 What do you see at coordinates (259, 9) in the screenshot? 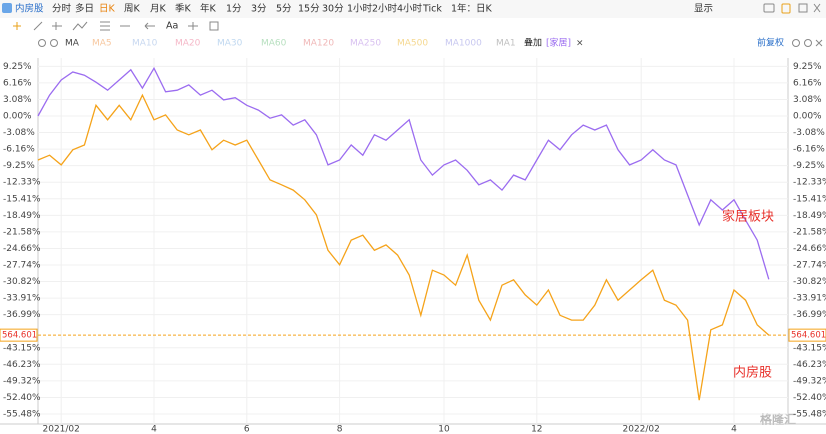
I see `period-tab: 3分` at bounding box center [259, 9].